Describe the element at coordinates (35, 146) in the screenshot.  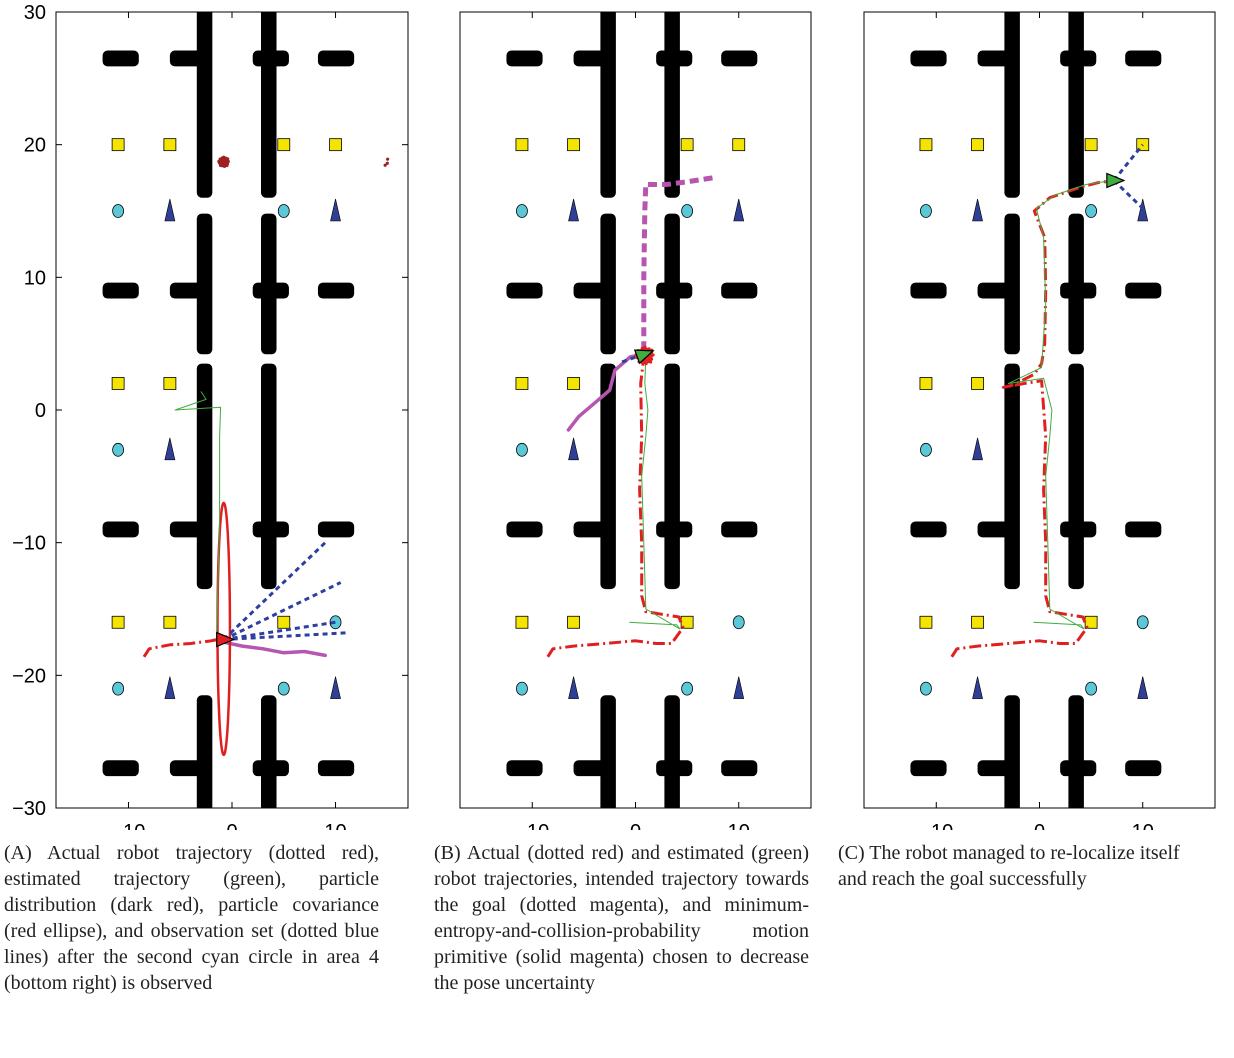
I see `y-tick-label: 20` at that location.